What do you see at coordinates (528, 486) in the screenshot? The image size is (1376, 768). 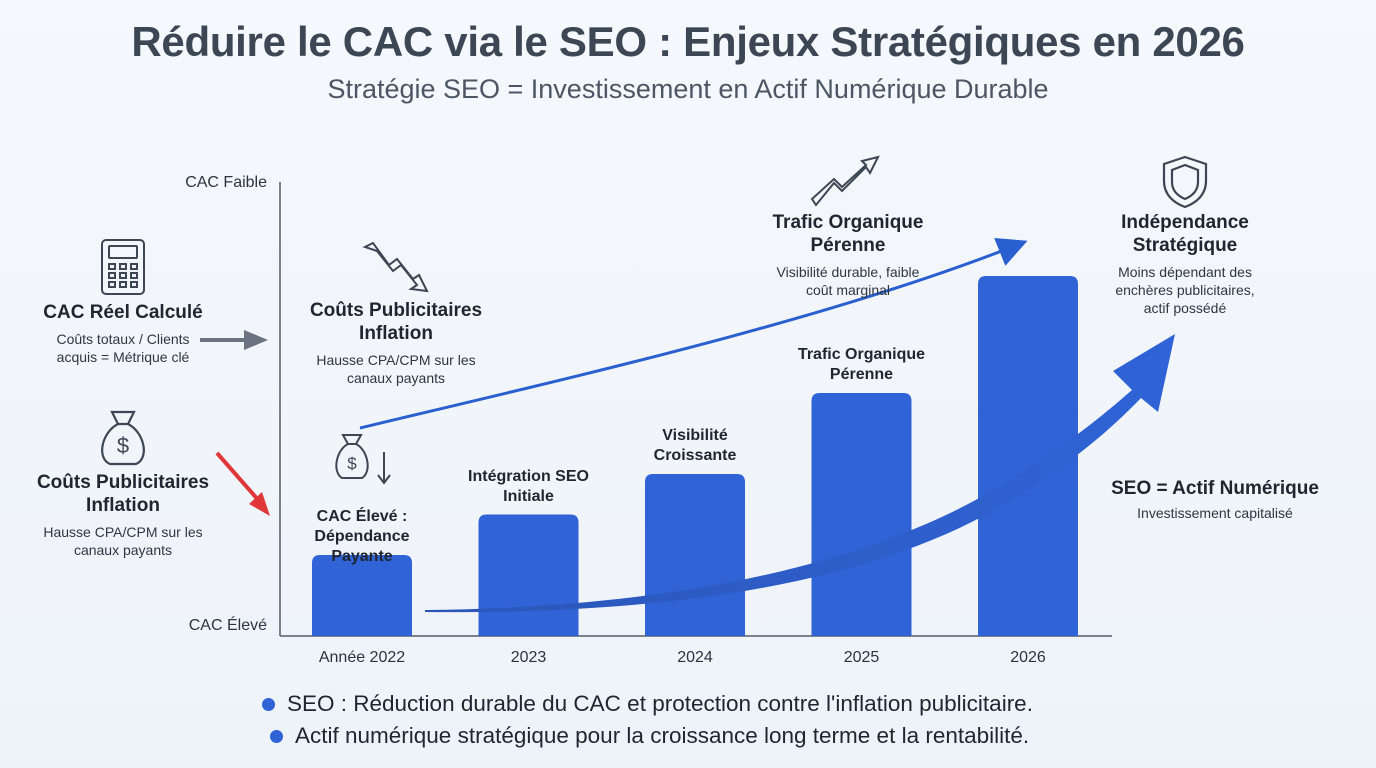 I see `bar-annotation: Intégration SEO Initiale` at bounding box center [528, 486].